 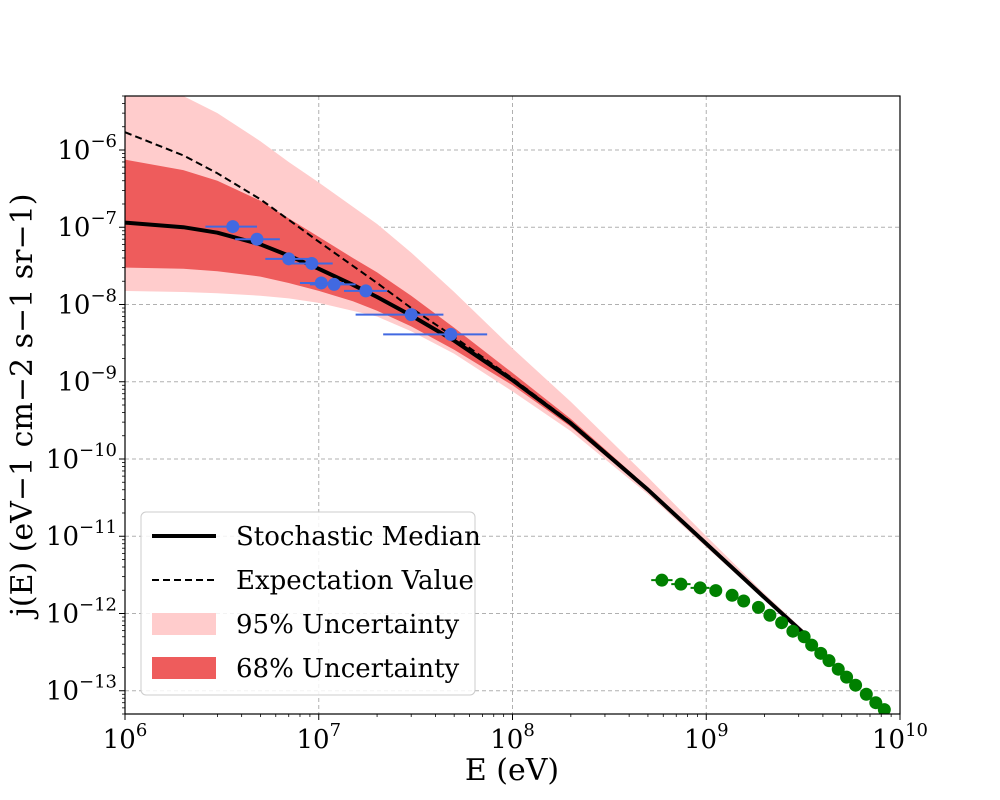 I want to click on legend-swatch-95-uncertainty, so click(x=184, y=624).